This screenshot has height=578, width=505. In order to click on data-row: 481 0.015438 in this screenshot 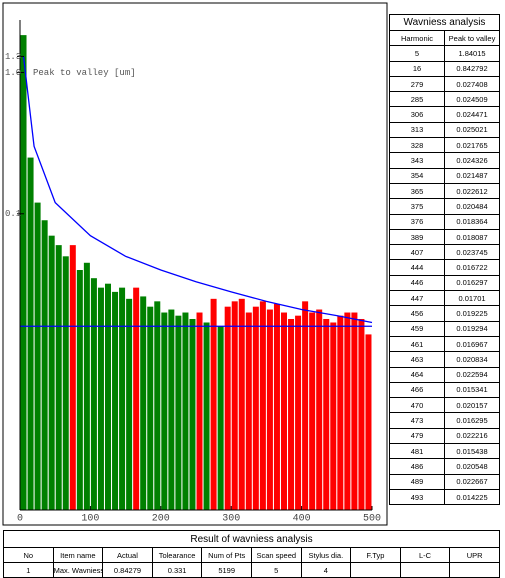, I will do `click(444, 451)`.